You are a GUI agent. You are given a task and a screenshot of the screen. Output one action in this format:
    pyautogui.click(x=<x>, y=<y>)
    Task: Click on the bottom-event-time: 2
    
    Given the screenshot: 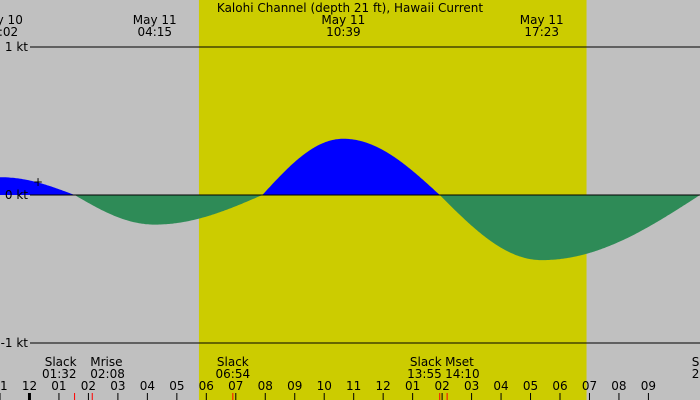 What is the action you would take?
    pyautogui.click(x=696, y=374)
    